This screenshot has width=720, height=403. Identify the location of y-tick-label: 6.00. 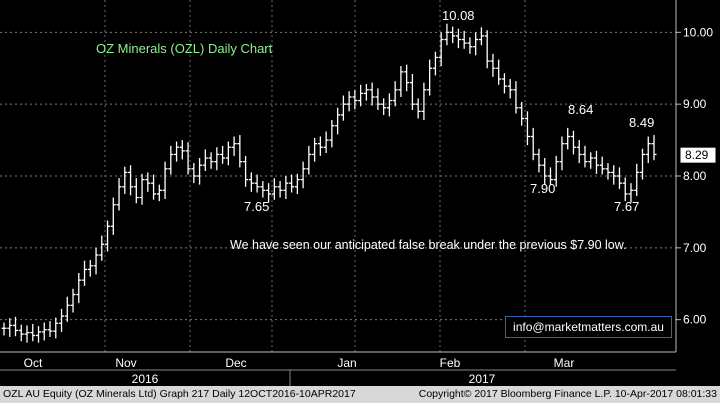
(695, 320).